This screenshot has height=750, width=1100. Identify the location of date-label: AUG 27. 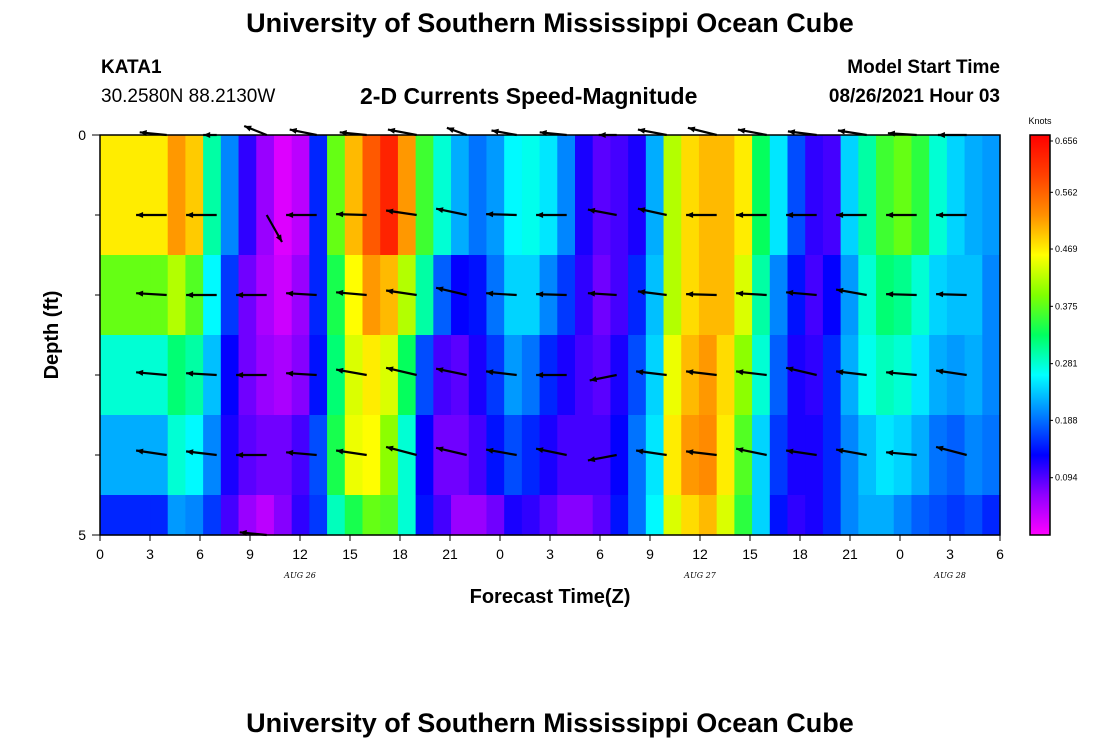
(700, 575).